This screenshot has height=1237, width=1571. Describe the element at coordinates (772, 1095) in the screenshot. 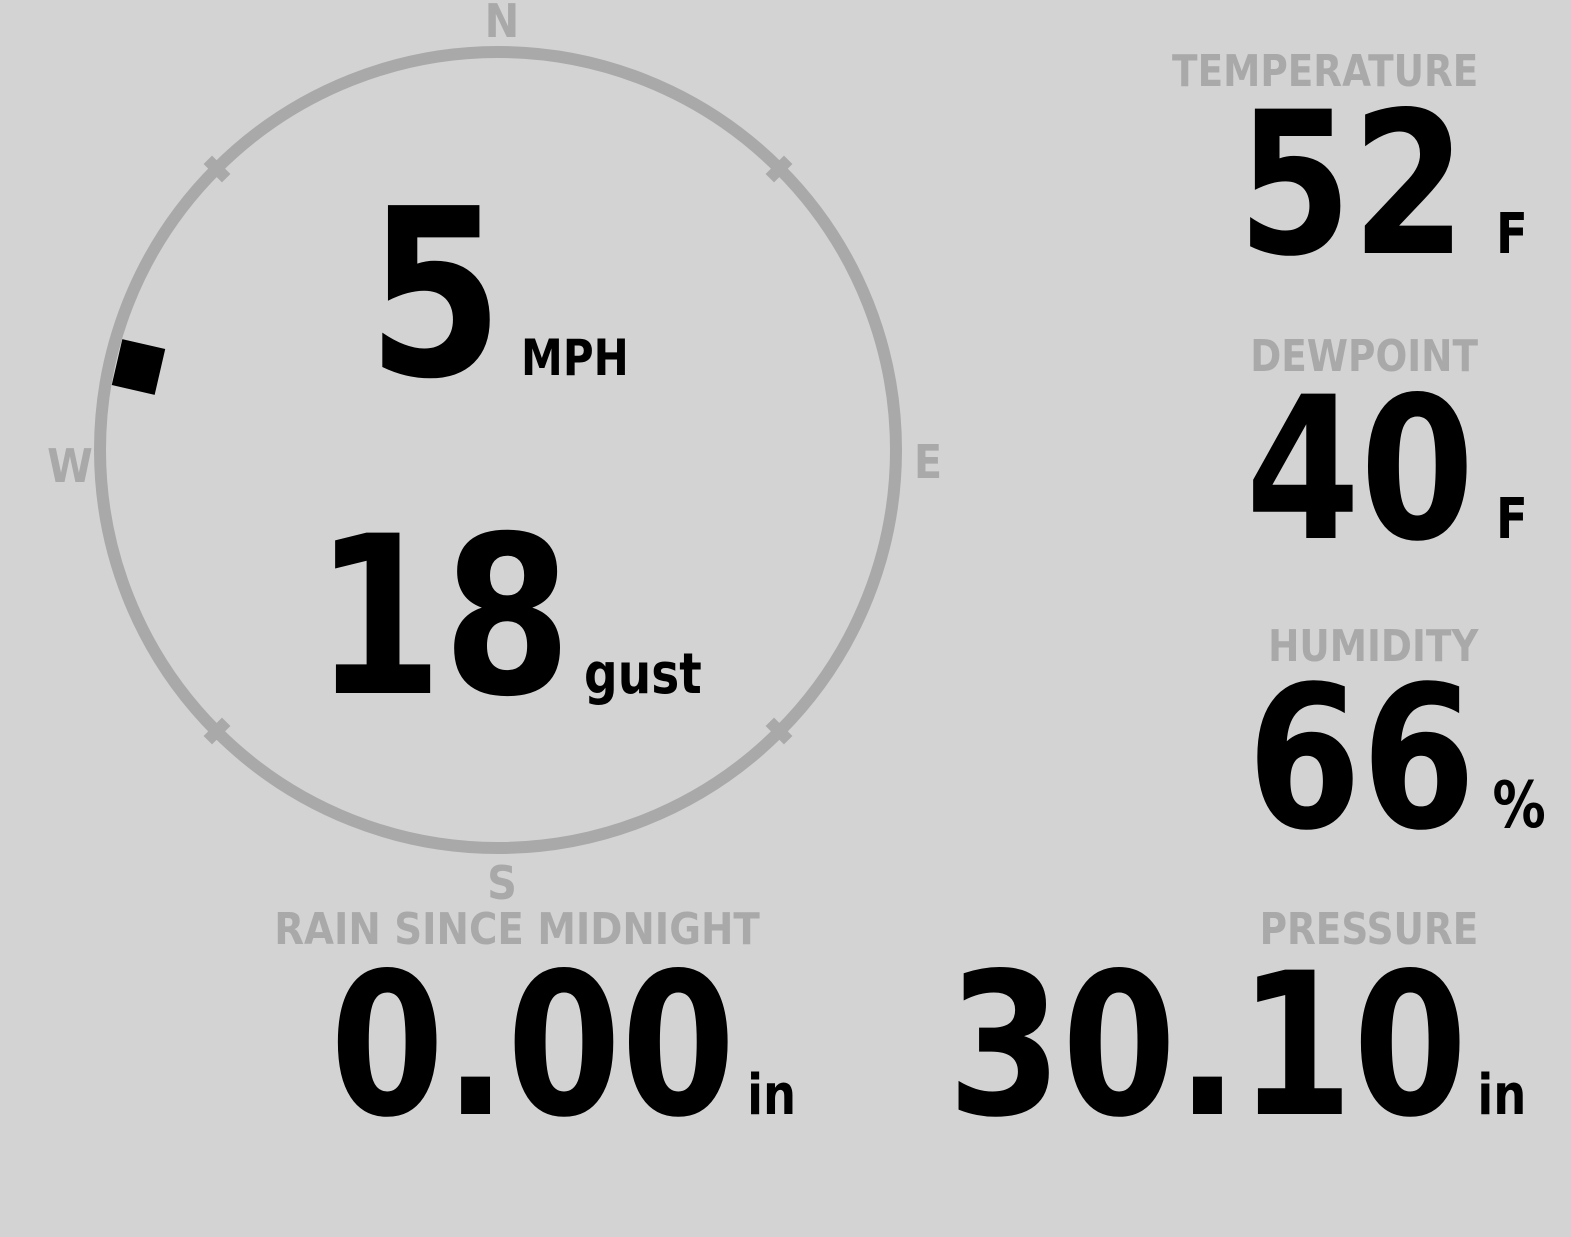

I see `rain-unit: in` at that location.